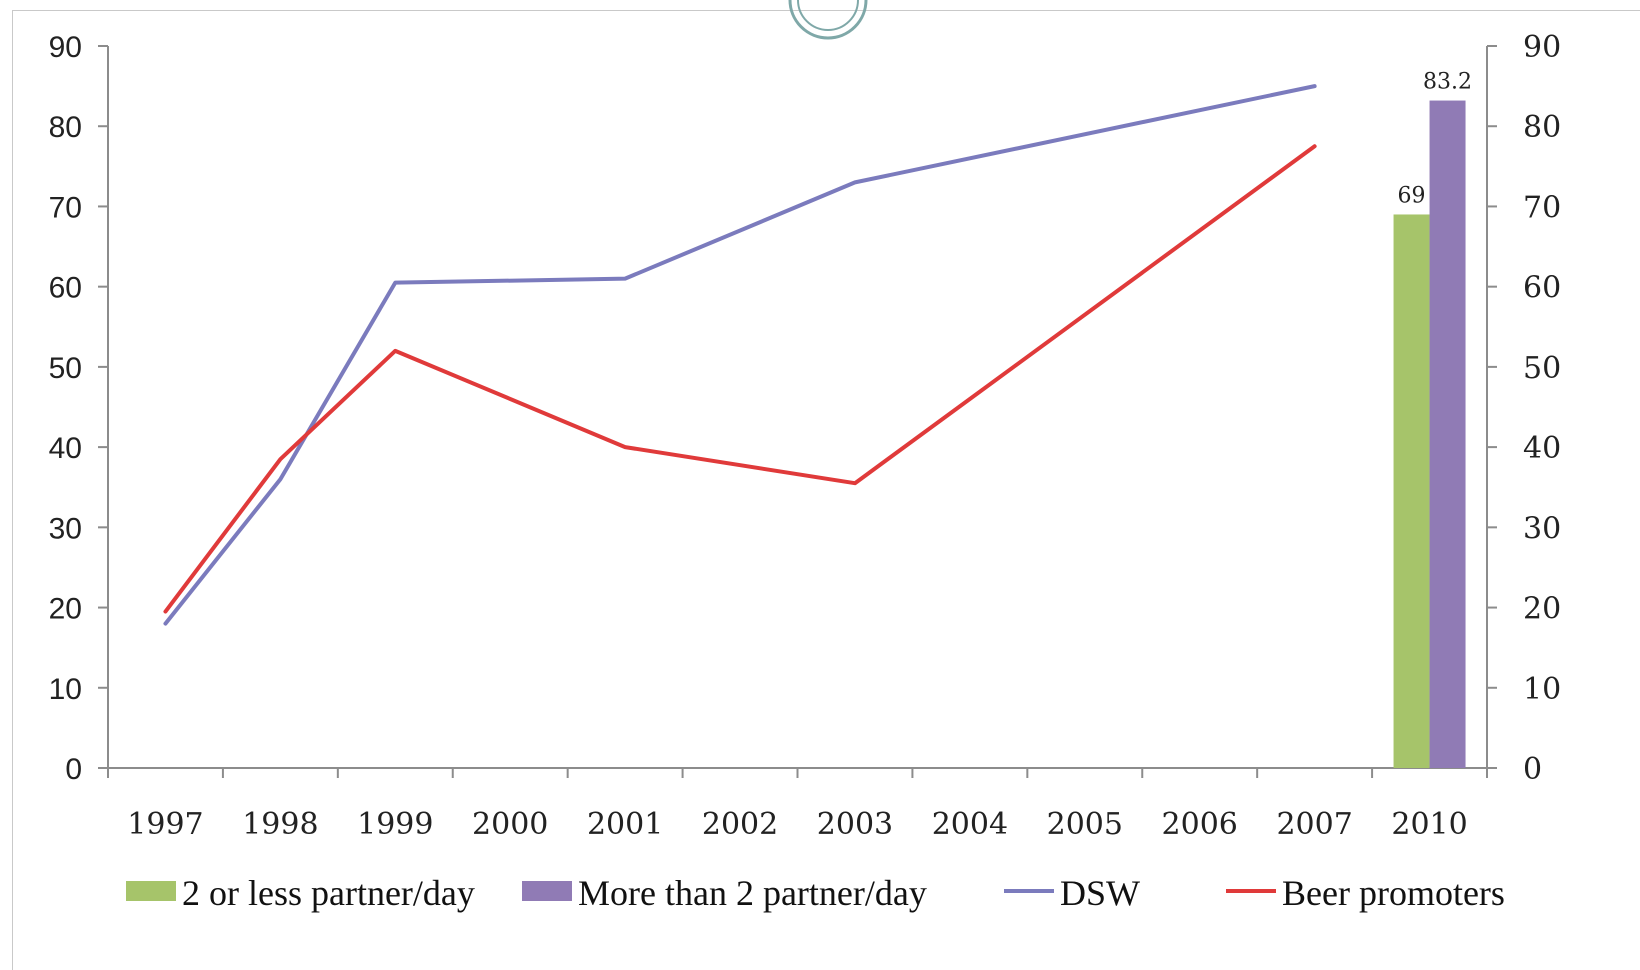 The height and width of the screenshot is (970, 1640). Describe the element at coordinates (828, 15) in the screenshot. I see `header-ornament-circle-inner-icon` at that location.